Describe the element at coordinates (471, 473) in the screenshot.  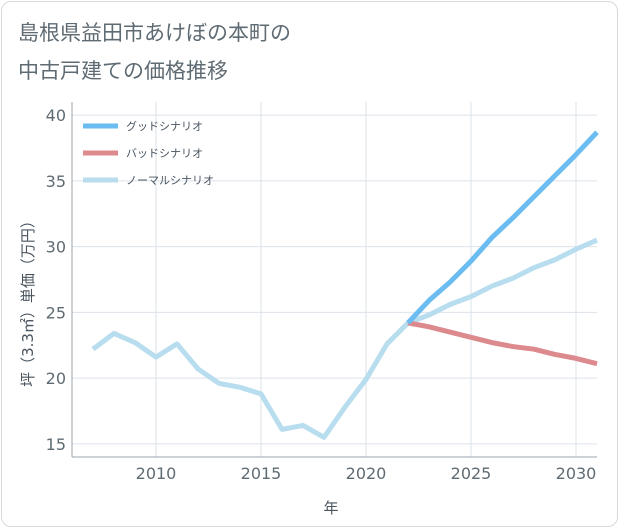
I see `x-tick-label: 2025` at that location.